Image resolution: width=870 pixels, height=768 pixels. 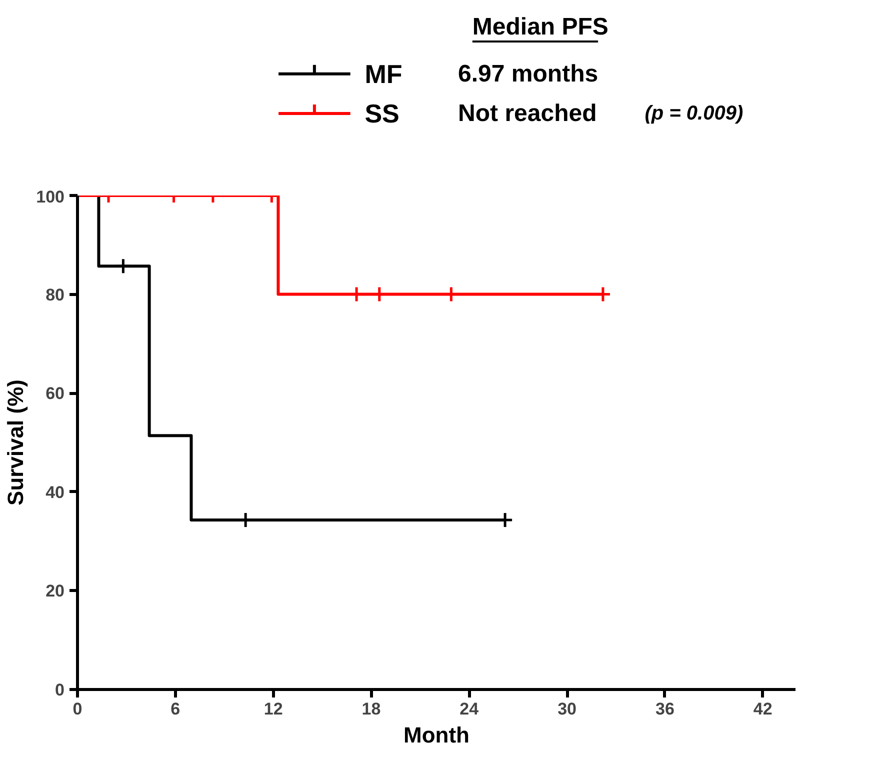 I want to click on x-tick-label: 30, so click(x=567, y=709).